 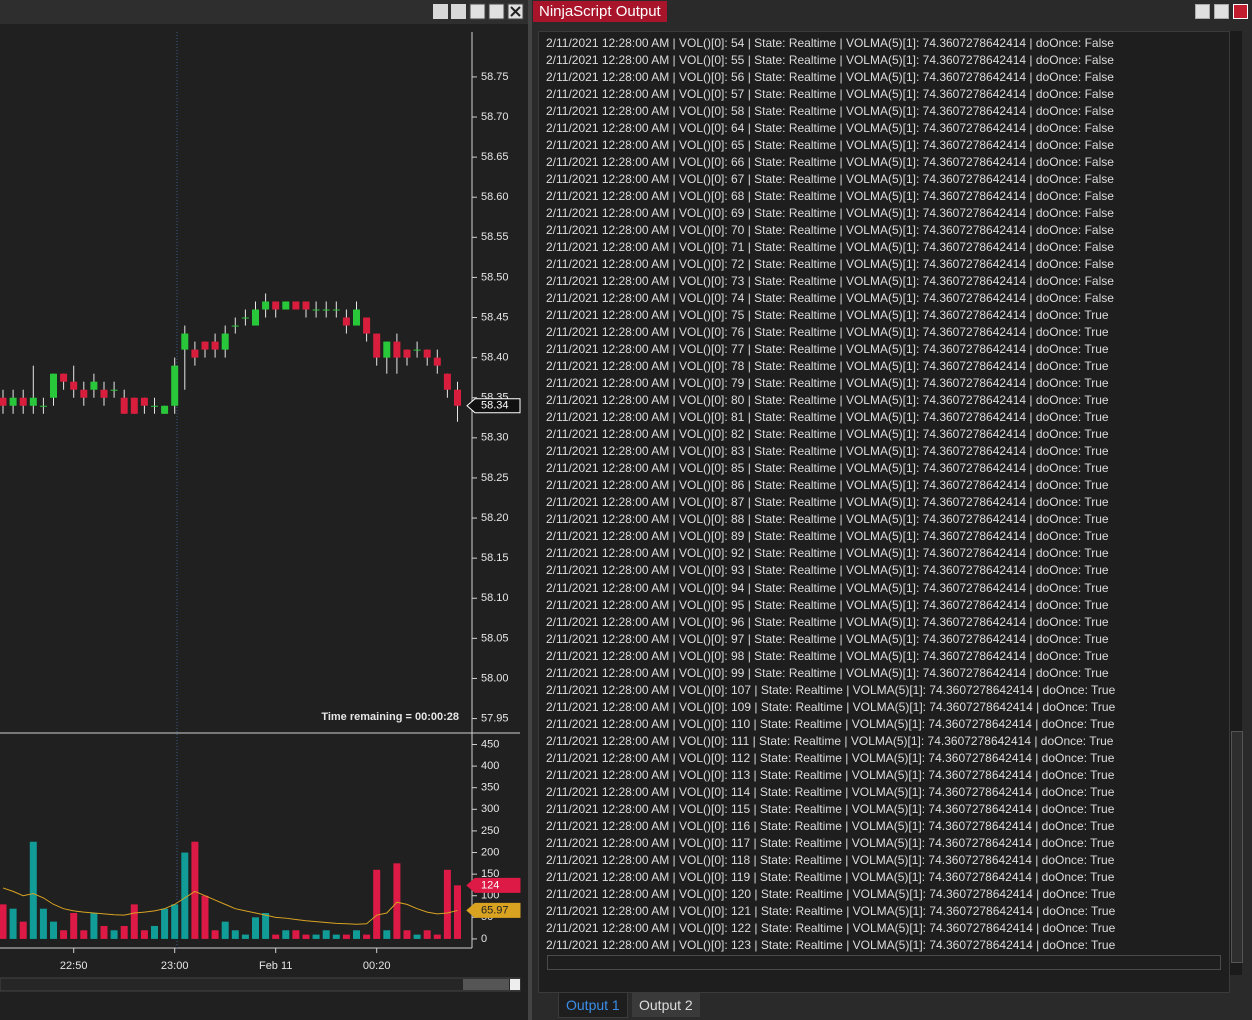 What do you see at coordinates (1240, 11) in the screenshot?
I see `close-button` at bounding box center [1240, 11].